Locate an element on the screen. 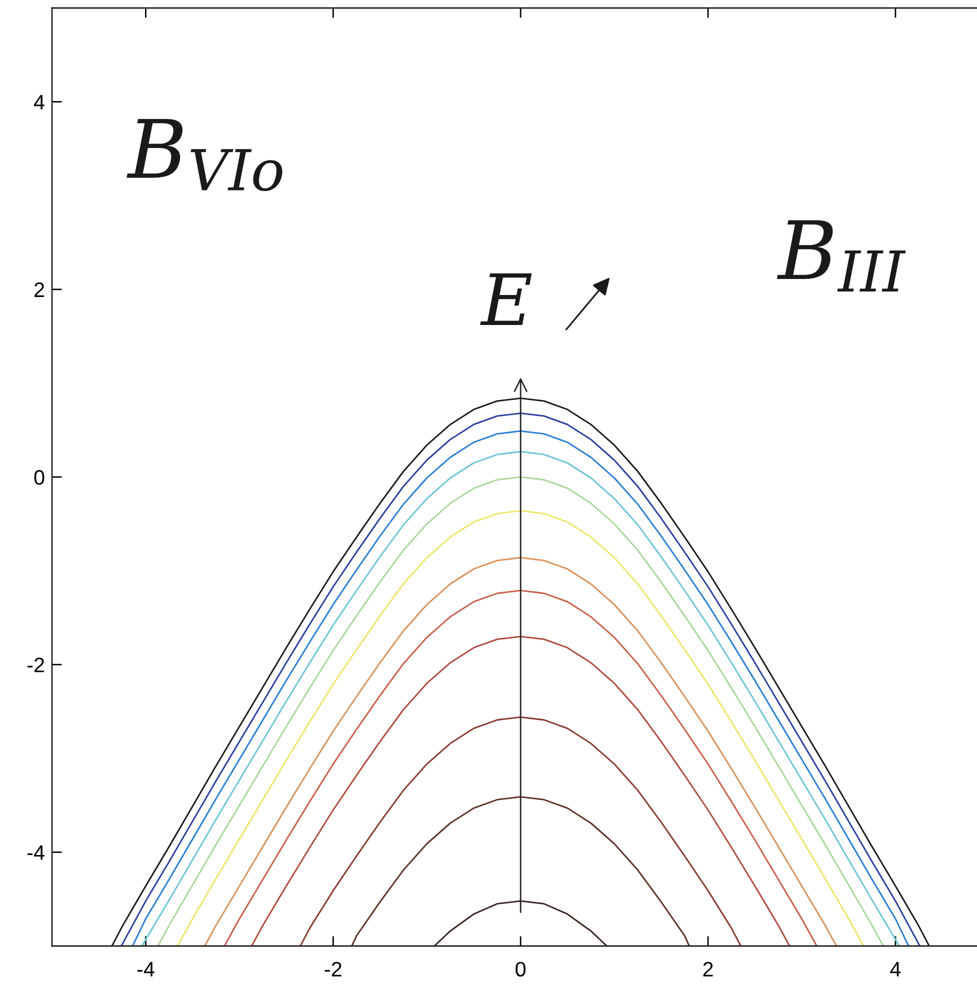 This screenshot has height=984, width=977. y-tick-label: -4 is located at coordinates (35, 852).